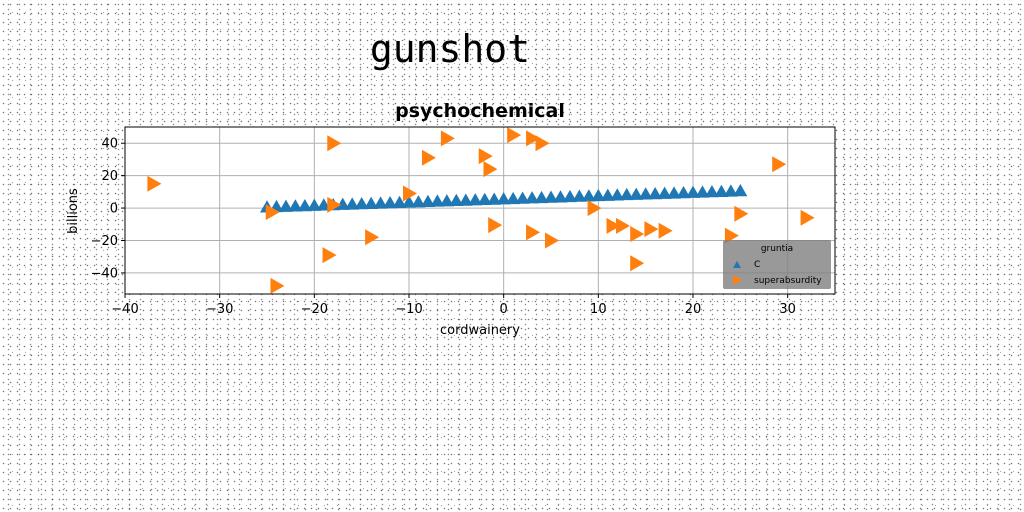 This screenshot has width=1024, height=512. What do you see at coordinates (114, 209) in the screenshot?
I see `y-tick-label: 0` at bounding box center [114, 209].